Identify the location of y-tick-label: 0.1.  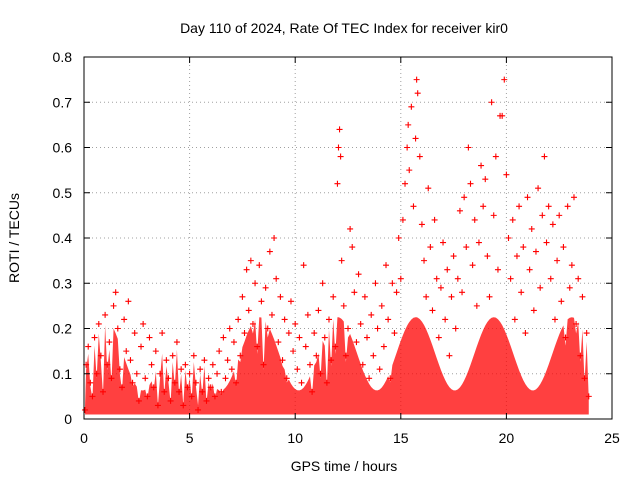
(63, 374).